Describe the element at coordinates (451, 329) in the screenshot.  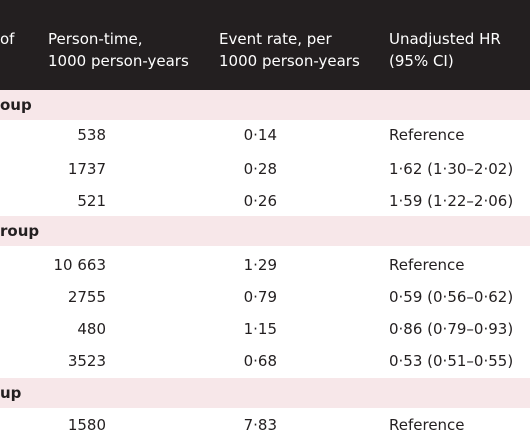
I see `hr-cell: 0·86 (0·79–0·93)` at that location.